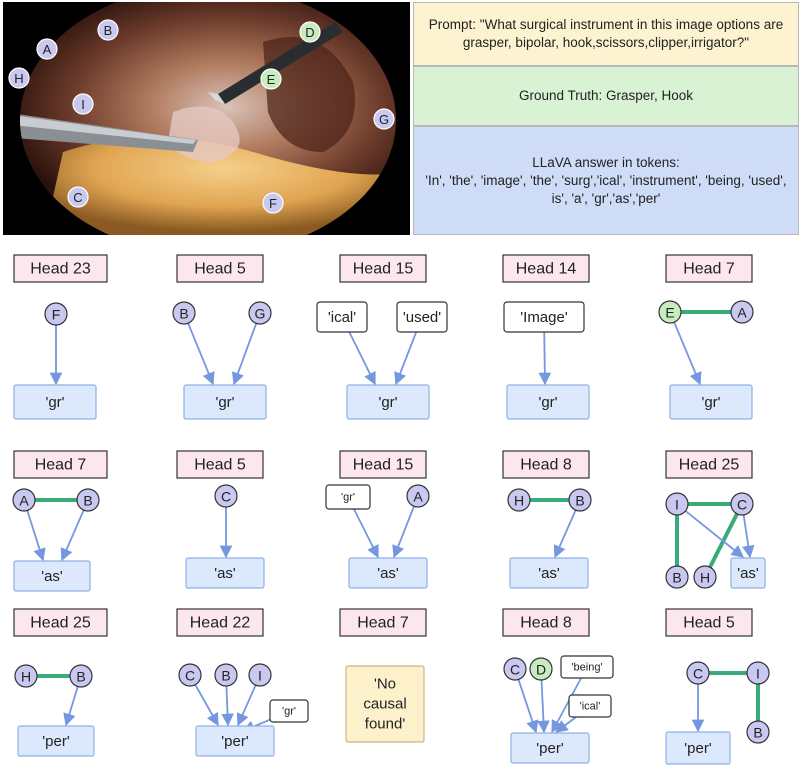  What do you see at coordinates (19, 78) in the screenshot?
I see `photo-marker-h` at bounding box center [19, 78].